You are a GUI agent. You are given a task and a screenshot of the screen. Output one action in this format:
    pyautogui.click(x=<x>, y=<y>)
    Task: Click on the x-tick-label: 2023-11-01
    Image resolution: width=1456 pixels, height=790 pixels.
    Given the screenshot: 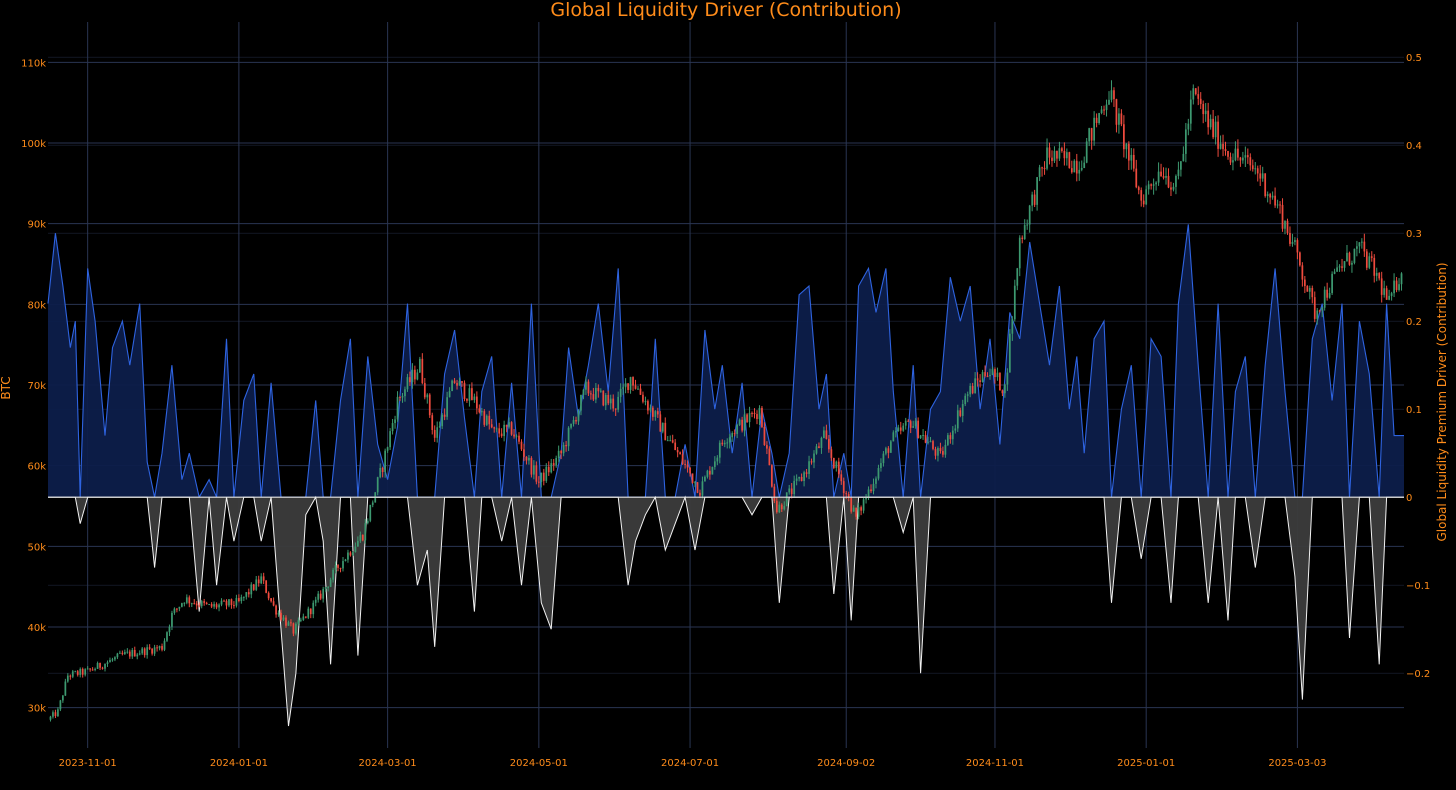 What is the action you would take?
    pyautogui.click(x=88, y=763)
    